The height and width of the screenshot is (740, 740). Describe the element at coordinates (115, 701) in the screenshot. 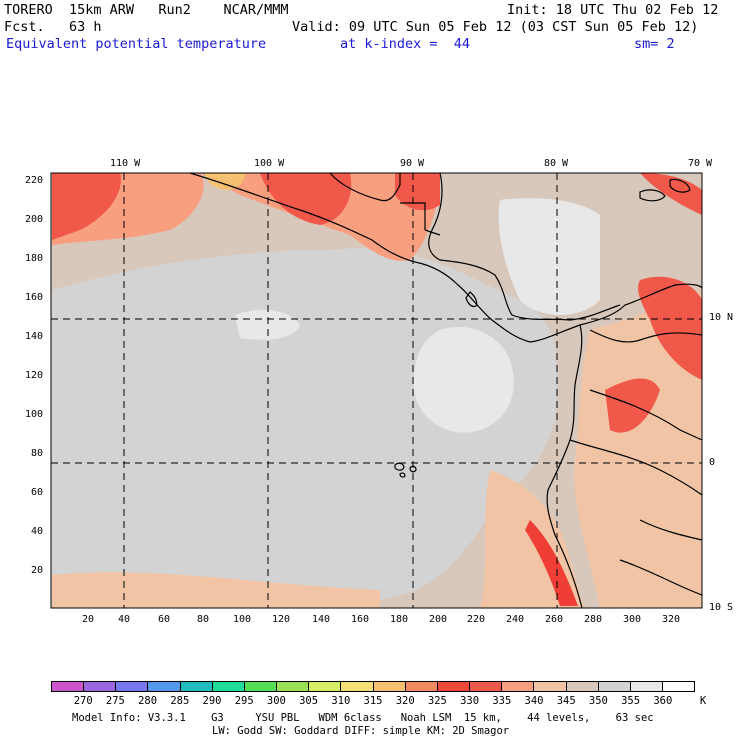

I see `colorbar-label: 275` at that location.